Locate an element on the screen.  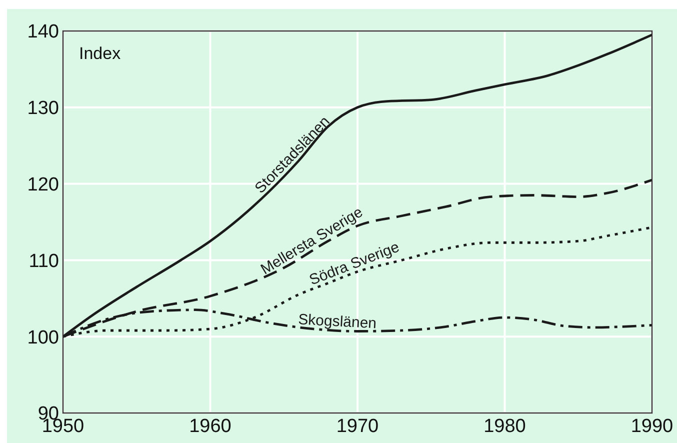
y-tick-label: 110 is located at coordinates (43, 261).